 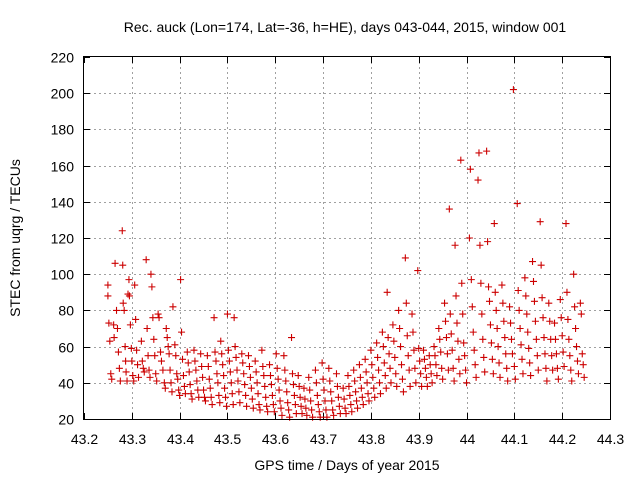 I want to click on x-tick-label: 43.2, so click(x=84, y=439).